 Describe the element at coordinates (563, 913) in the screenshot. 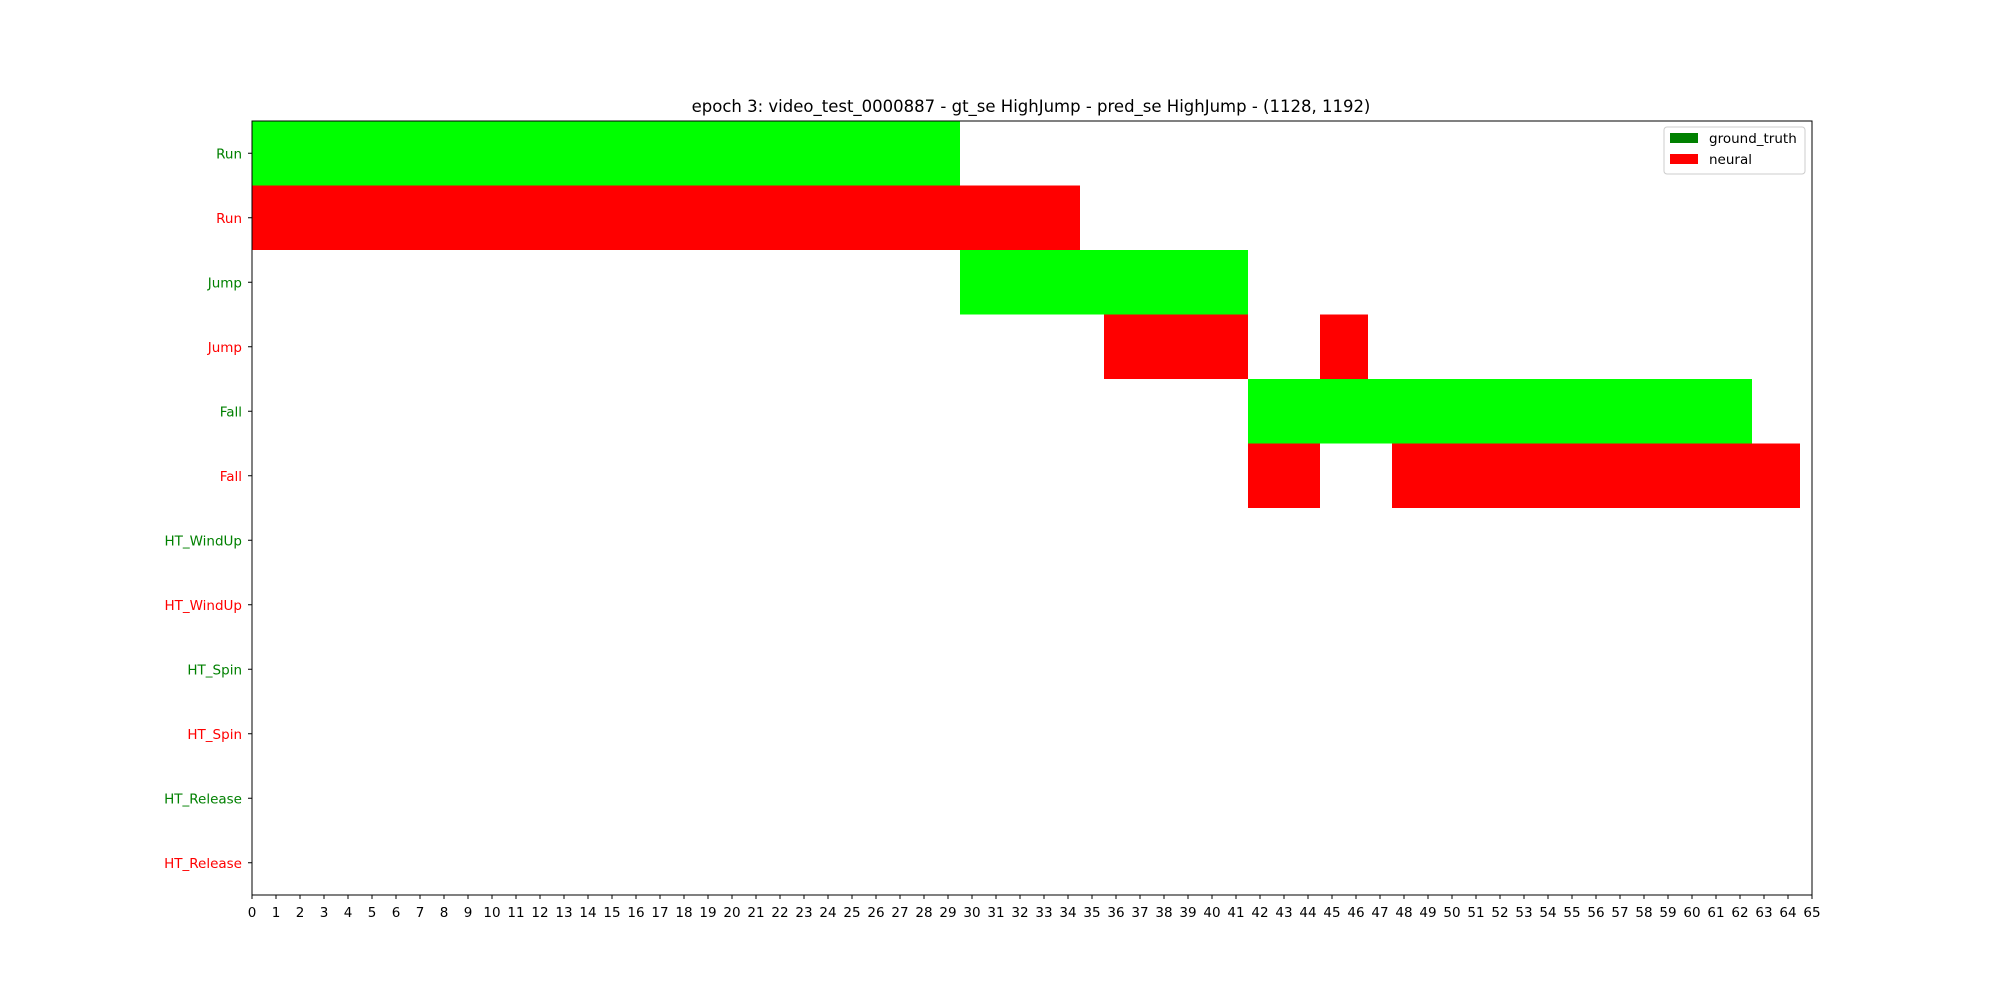

I see `x-tick-label: 13` at that location.